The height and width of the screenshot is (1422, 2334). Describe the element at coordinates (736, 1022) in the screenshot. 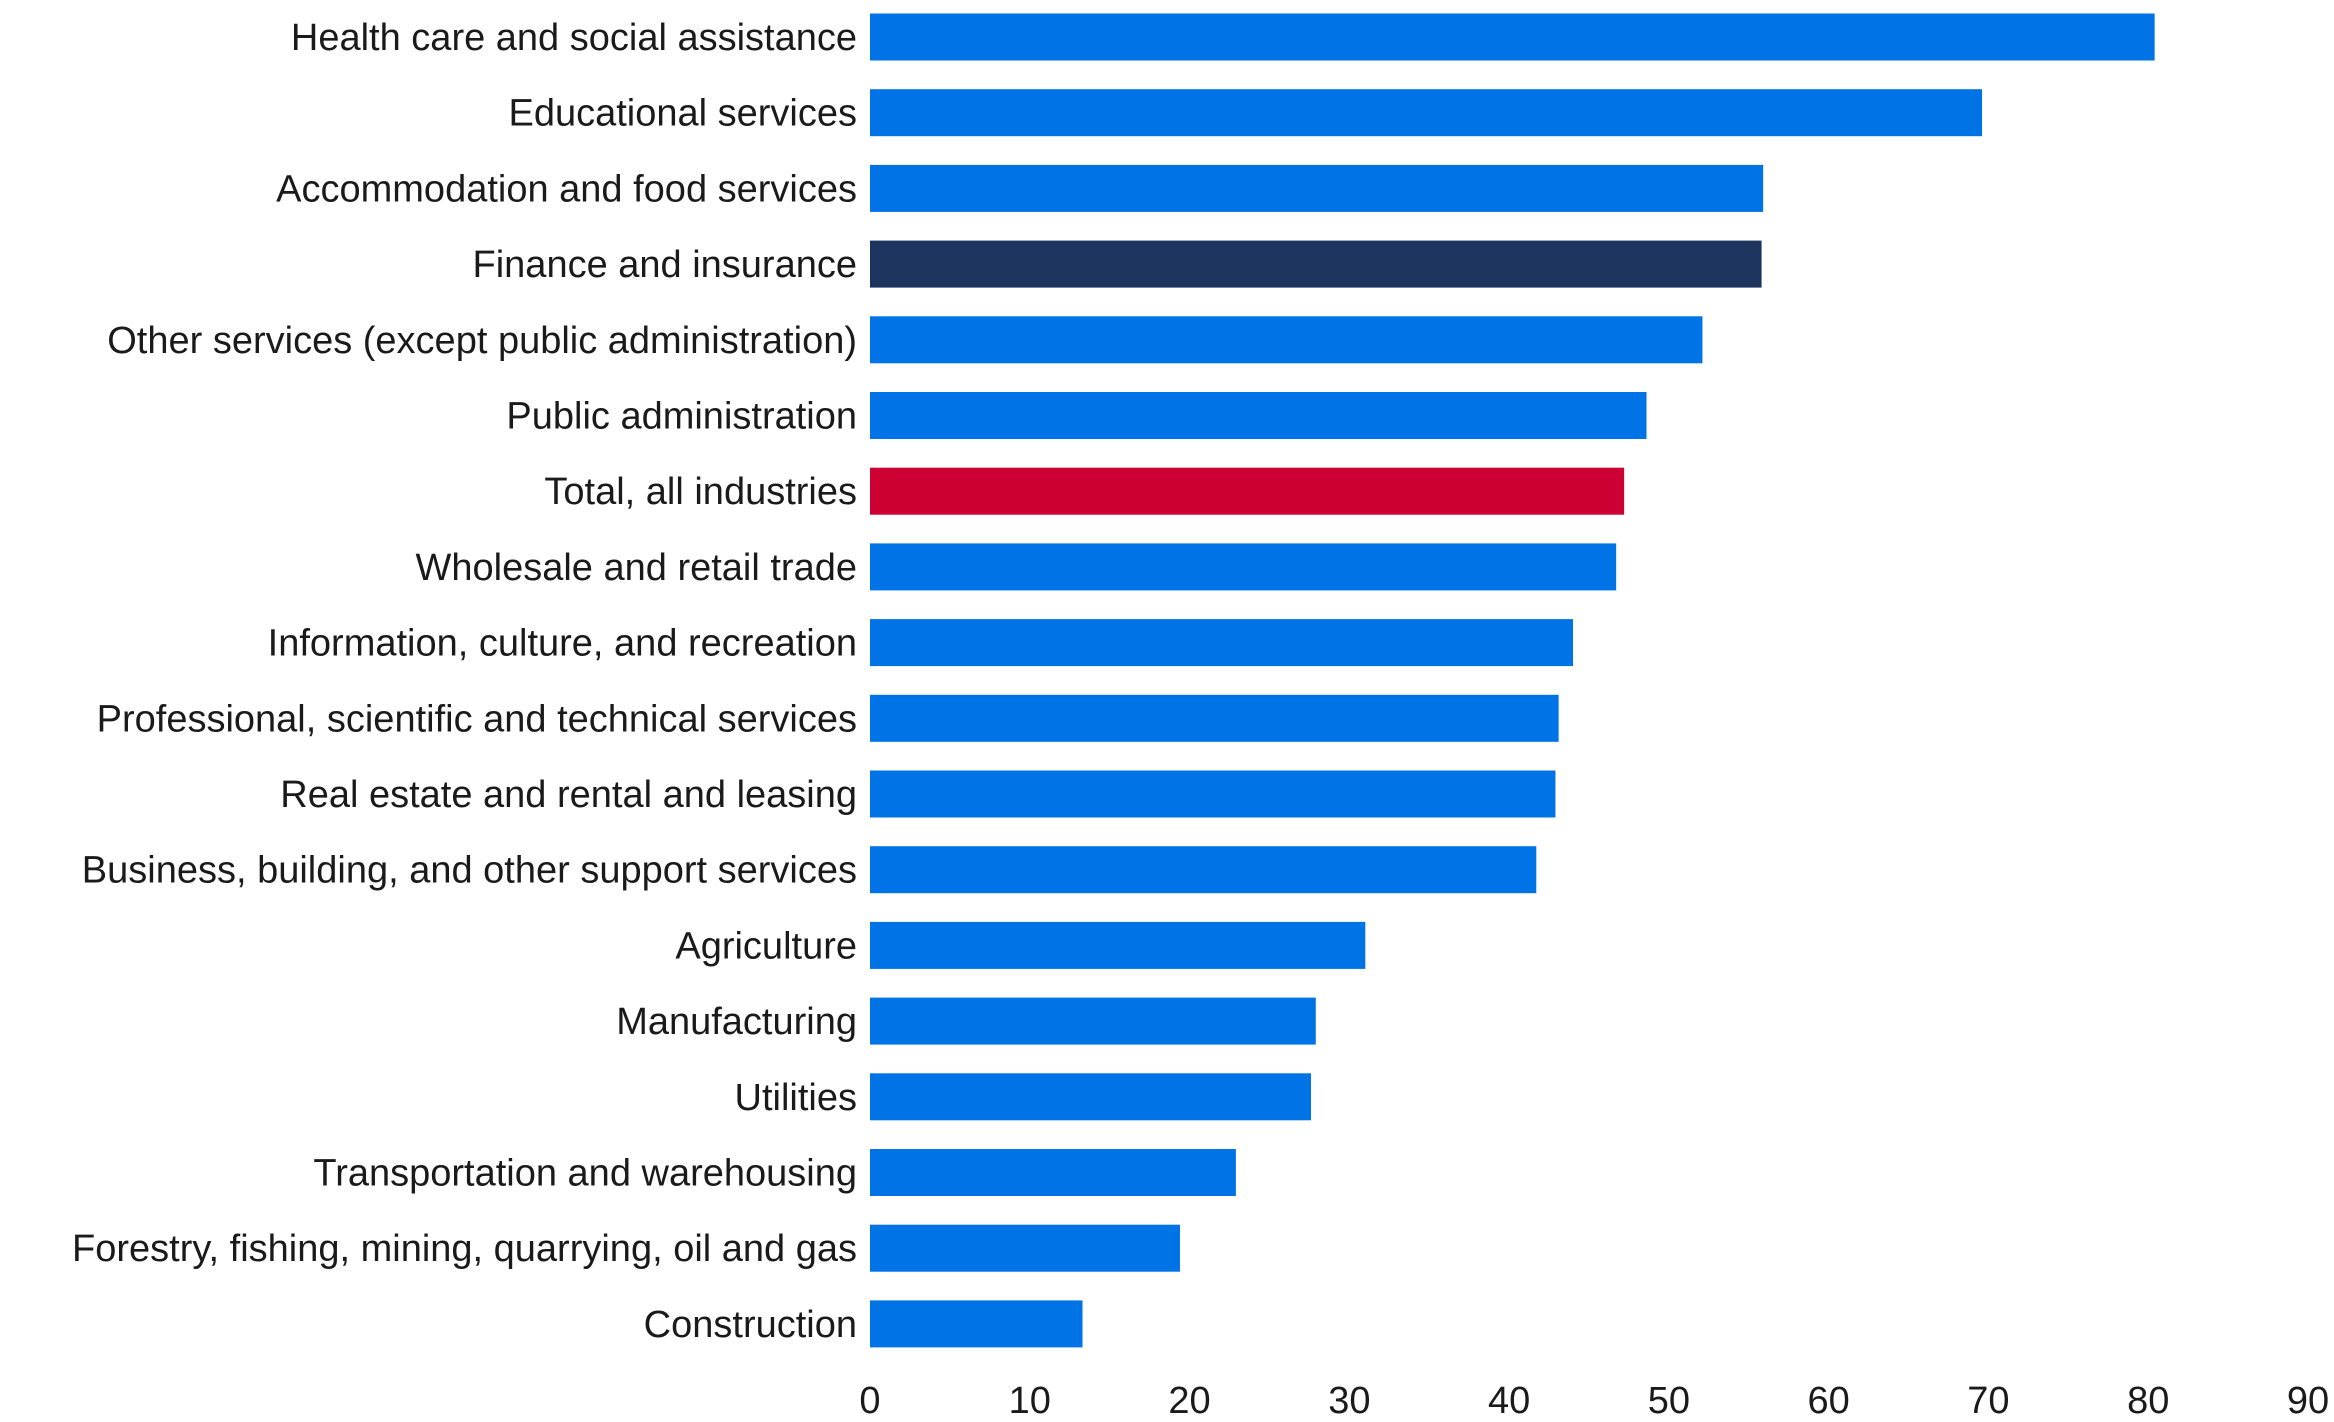

I see `category-label: Manufacturing` at that location.